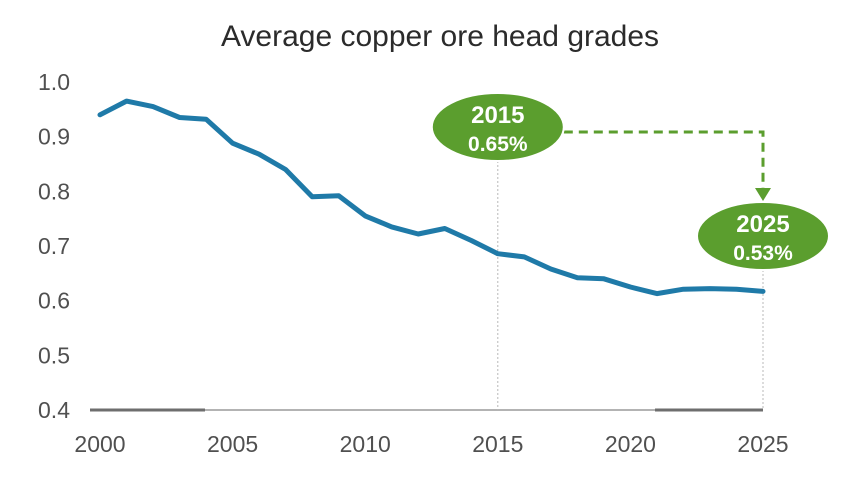 Image resolution: width=859 pixels, height=489 pixels. What do you see at coordinates (54, 301) in the screenshot?
I see `y-tick-label: 0.6` at bounding box center [54, 301].